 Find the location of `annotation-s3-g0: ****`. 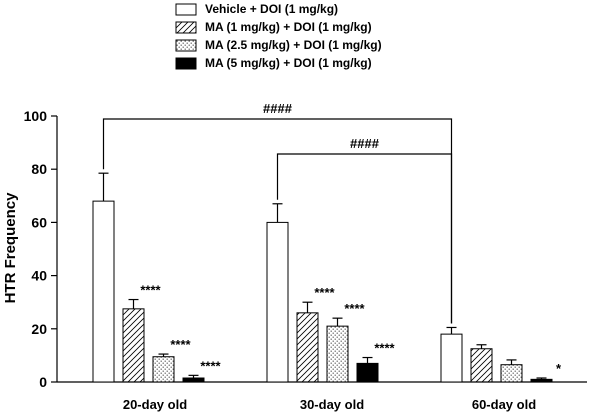

annotation-s3-g0: **** is located at coordinates (210, 365).